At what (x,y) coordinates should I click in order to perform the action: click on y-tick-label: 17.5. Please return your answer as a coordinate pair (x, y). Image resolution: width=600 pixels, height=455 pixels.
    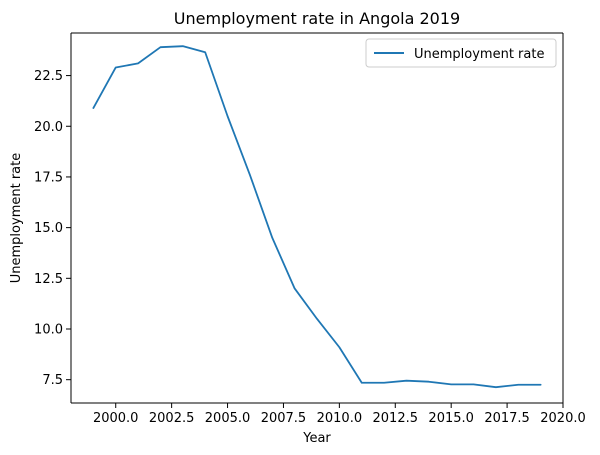
    Looking at the image, I should click on (48, 177).